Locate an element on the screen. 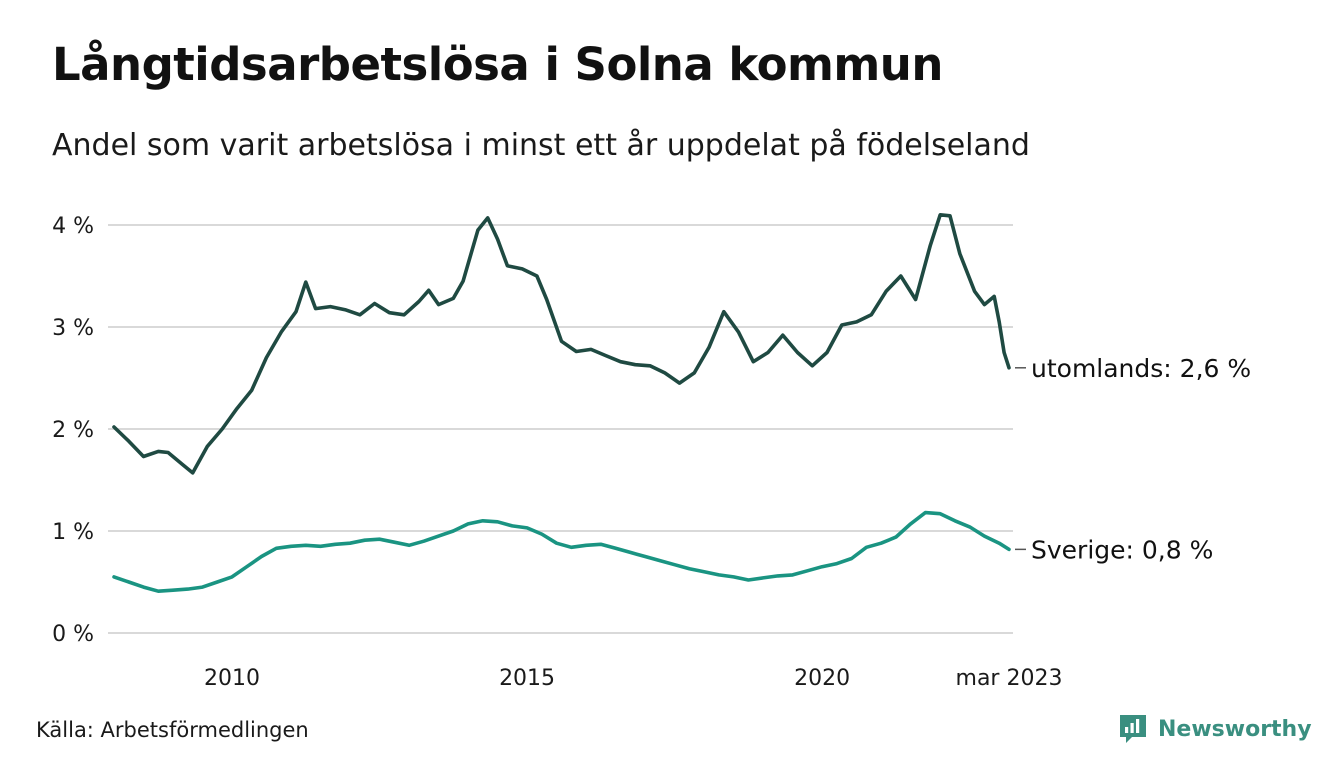 This screenshot has width=1340, height=780. brand-logo: Newsworthy is located at coordinates (1215, 729).